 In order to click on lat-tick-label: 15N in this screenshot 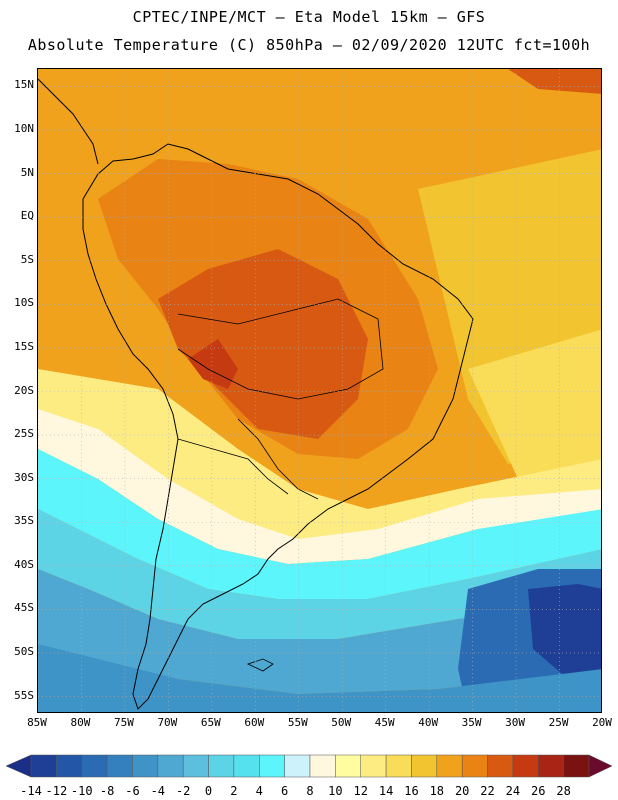, I will do `click(24, 85)`.